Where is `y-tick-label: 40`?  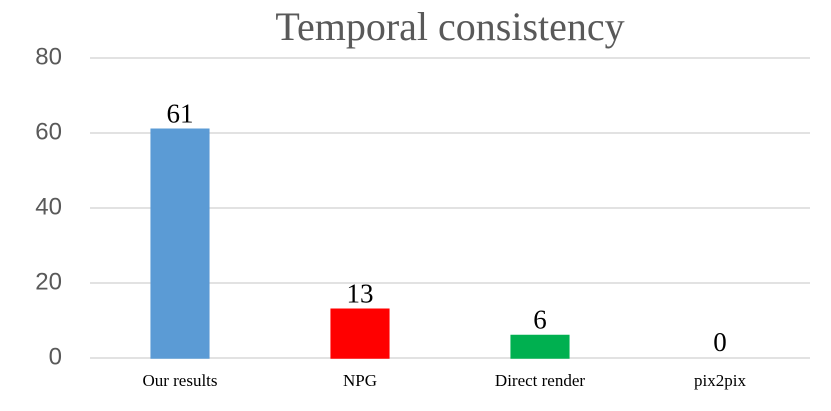 y-tick-label: 40 is located at coordinates (48, 206).